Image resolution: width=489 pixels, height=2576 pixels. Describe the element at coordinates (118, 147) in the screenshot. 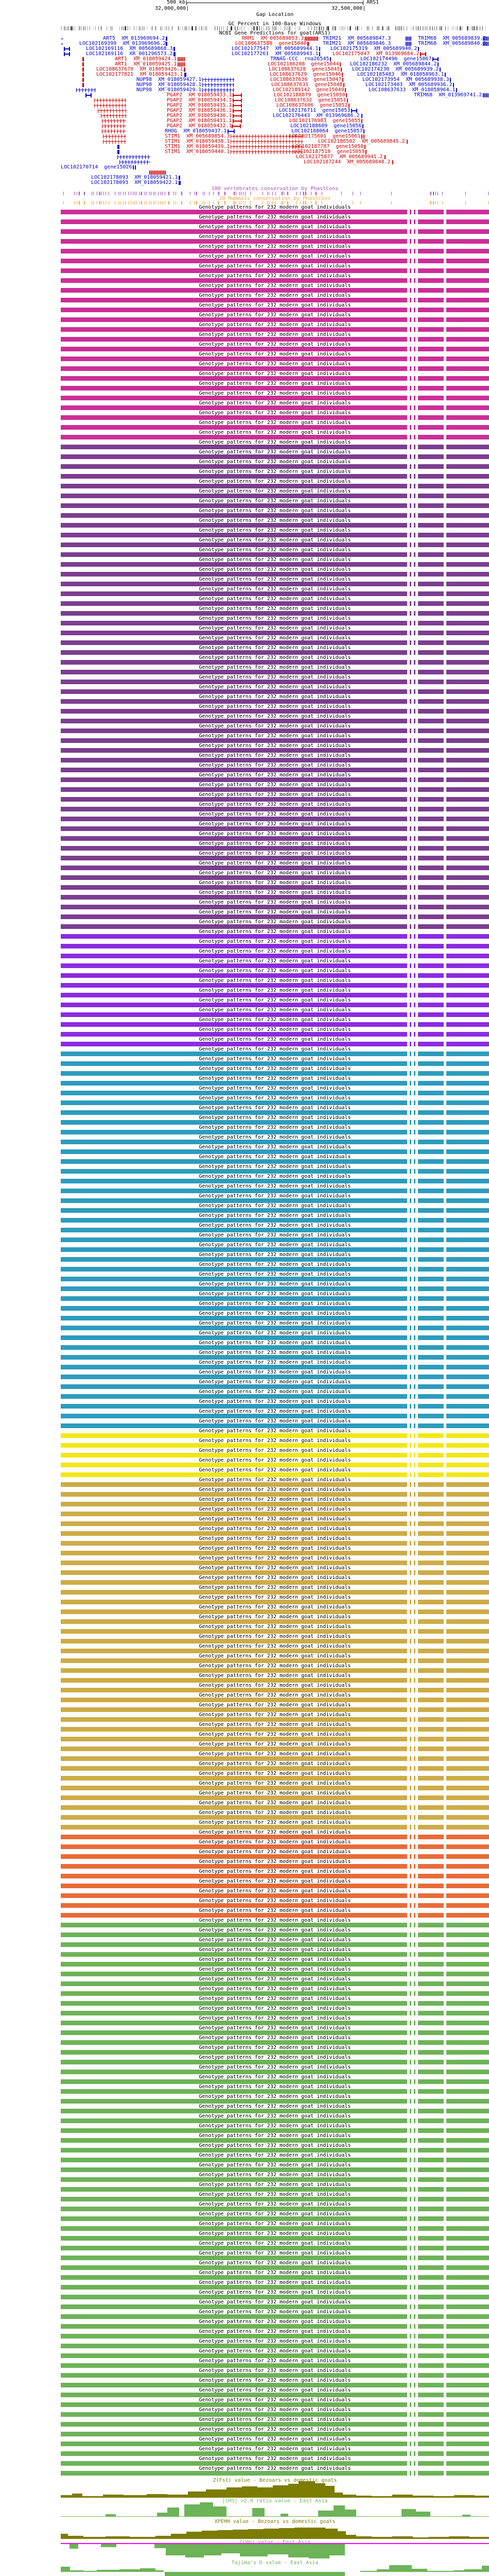

I see `gene-glyph-b` at that location.